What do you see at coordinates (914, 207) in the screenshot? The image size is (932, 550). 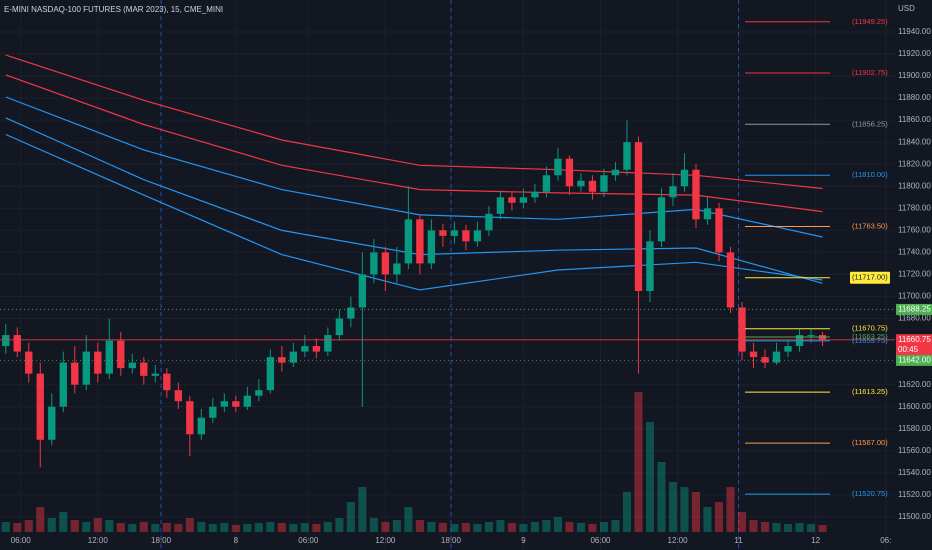 I see `y-tick-label: 11780.00` at bounding box center [914, 207].